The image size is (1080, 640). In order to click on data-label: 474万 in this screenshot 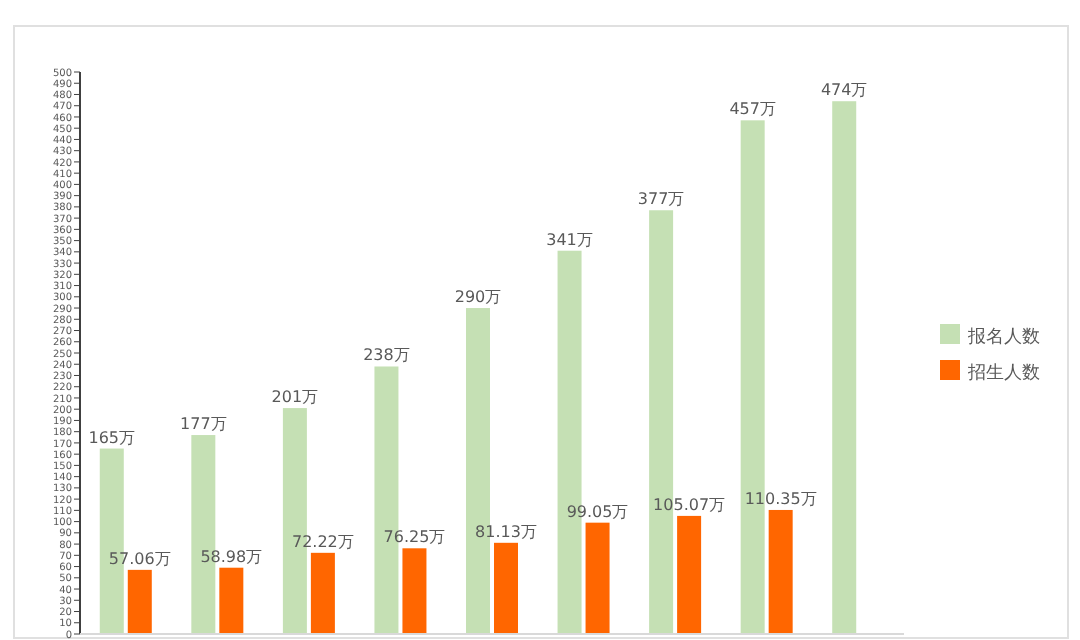, I will do `click(844, 90)`.